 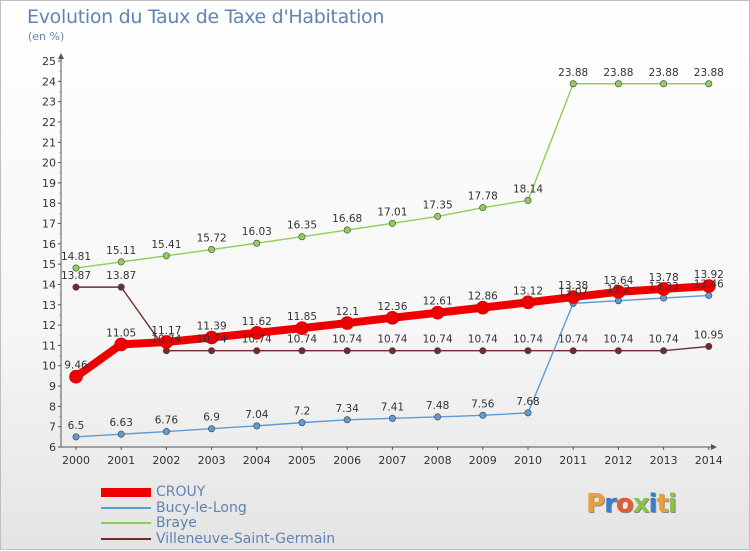 I want to click on y-tick-label: 8, so click(x=52, y=406).